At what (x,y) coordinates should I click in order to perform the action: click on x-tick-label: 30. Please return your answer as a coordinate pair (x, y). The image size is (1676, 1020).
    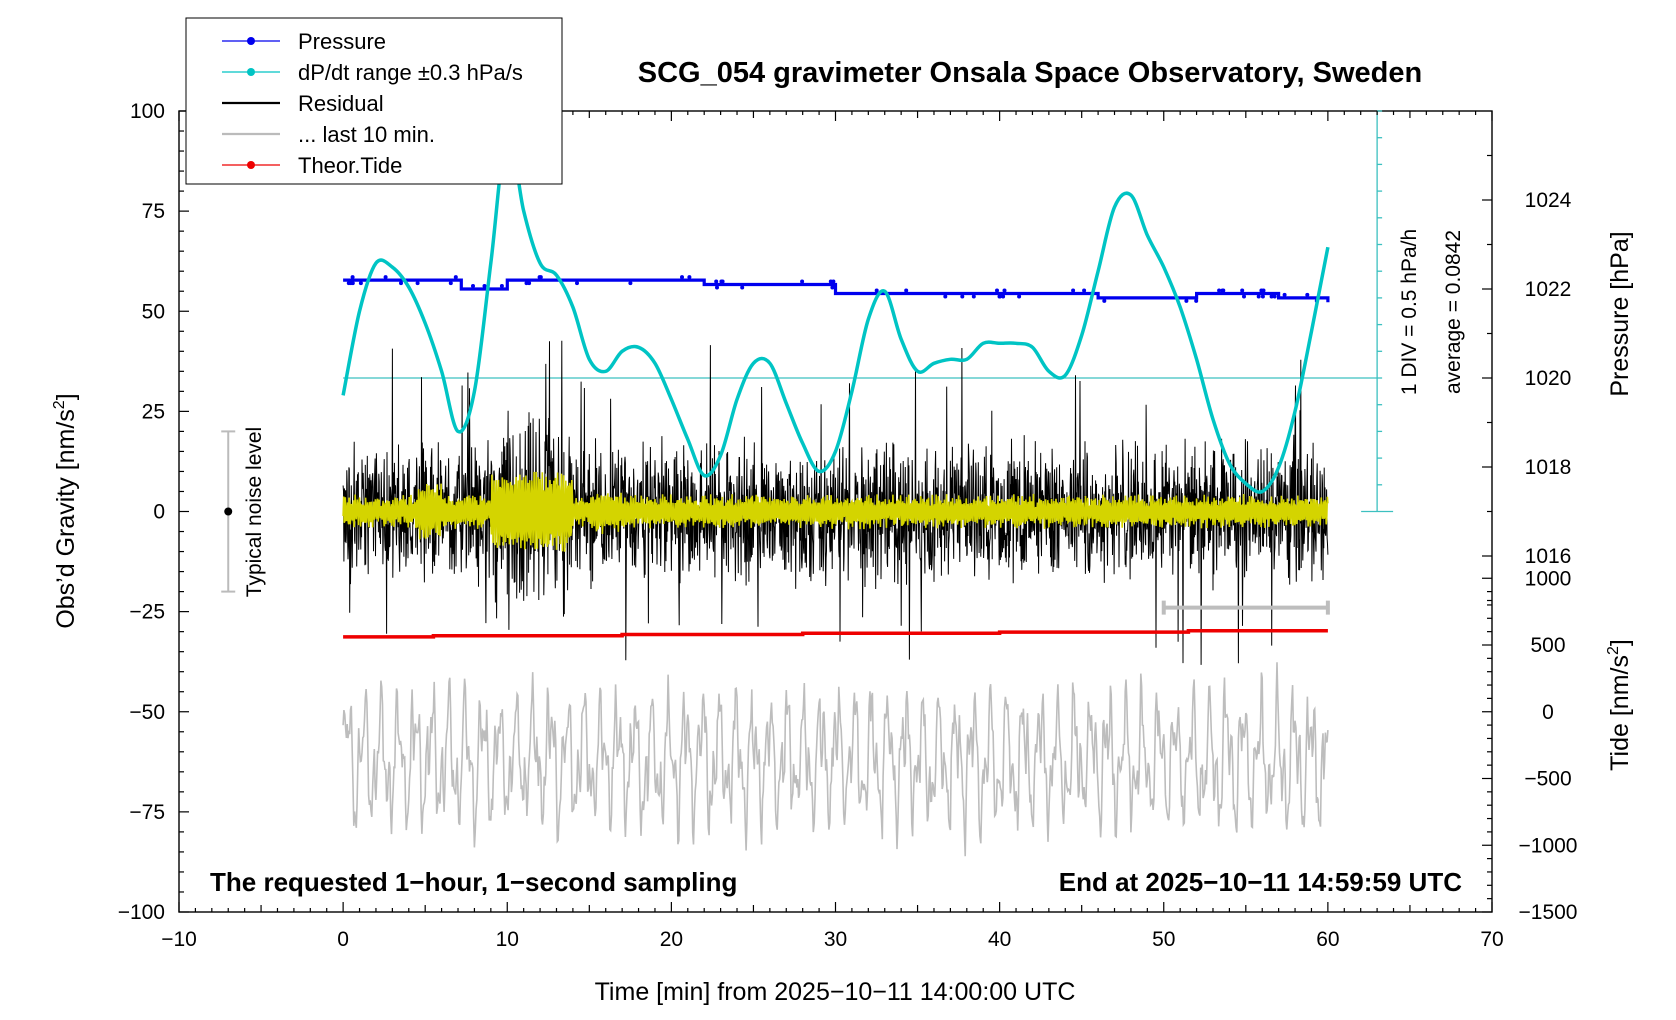
    Looking at the image, I should click on (835, 939).